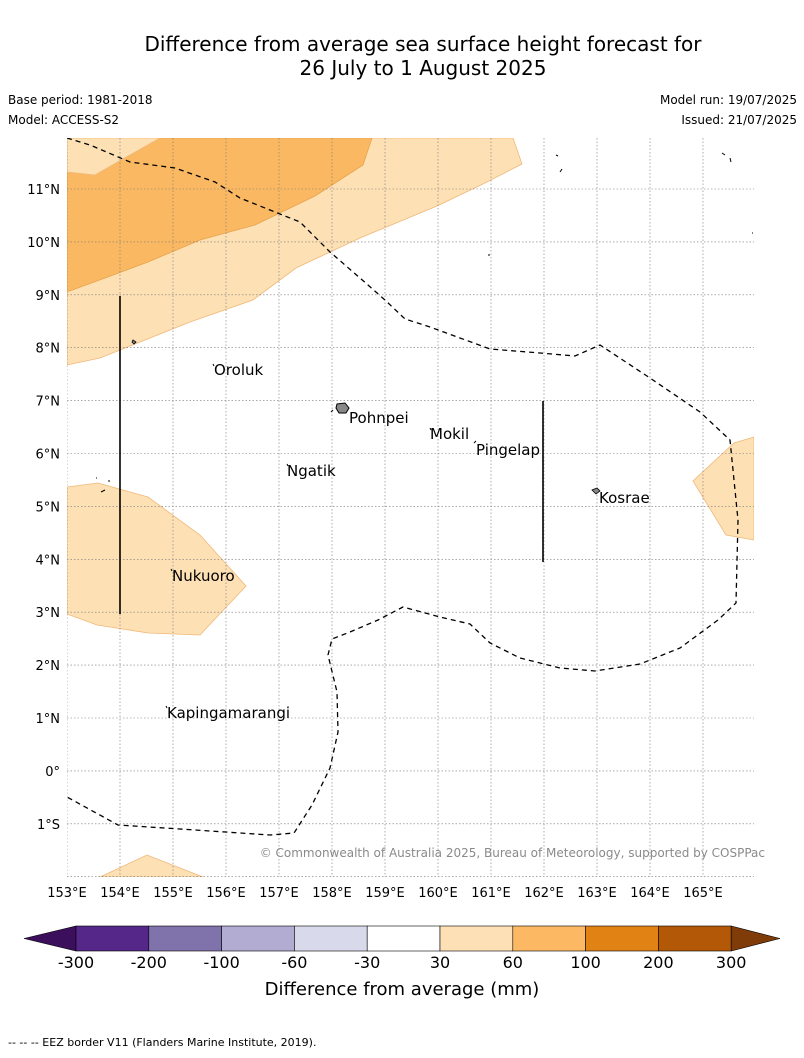 The image size is (804, 1058). Describe the element at coordinates (43, 243) in the screenshot. I see `lat-tick-label: 10°N` at that location.